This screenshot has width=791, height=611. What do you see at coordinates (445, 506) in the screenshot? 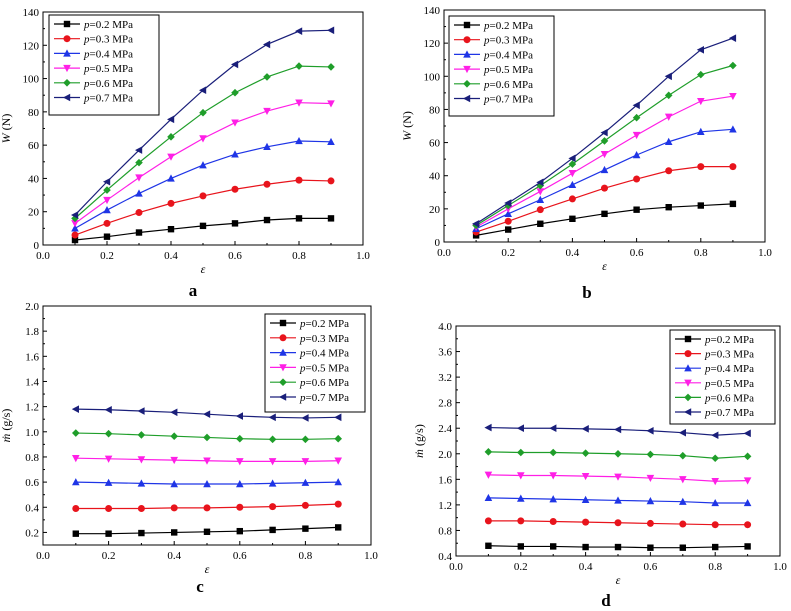
I see `y-tick-label: 1.2` at bounding box center [445, 506].